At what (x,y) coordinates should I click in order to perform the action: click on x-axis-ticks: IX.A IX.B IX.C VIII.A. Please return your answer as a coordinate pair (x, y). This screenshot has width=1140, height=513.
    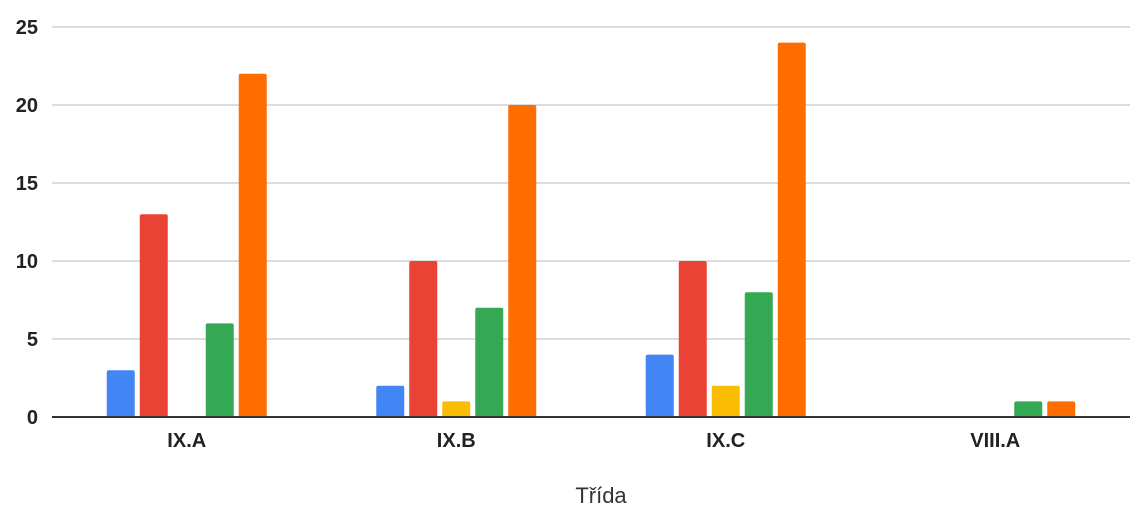
    Looking at the image, I should click on (593, 441).